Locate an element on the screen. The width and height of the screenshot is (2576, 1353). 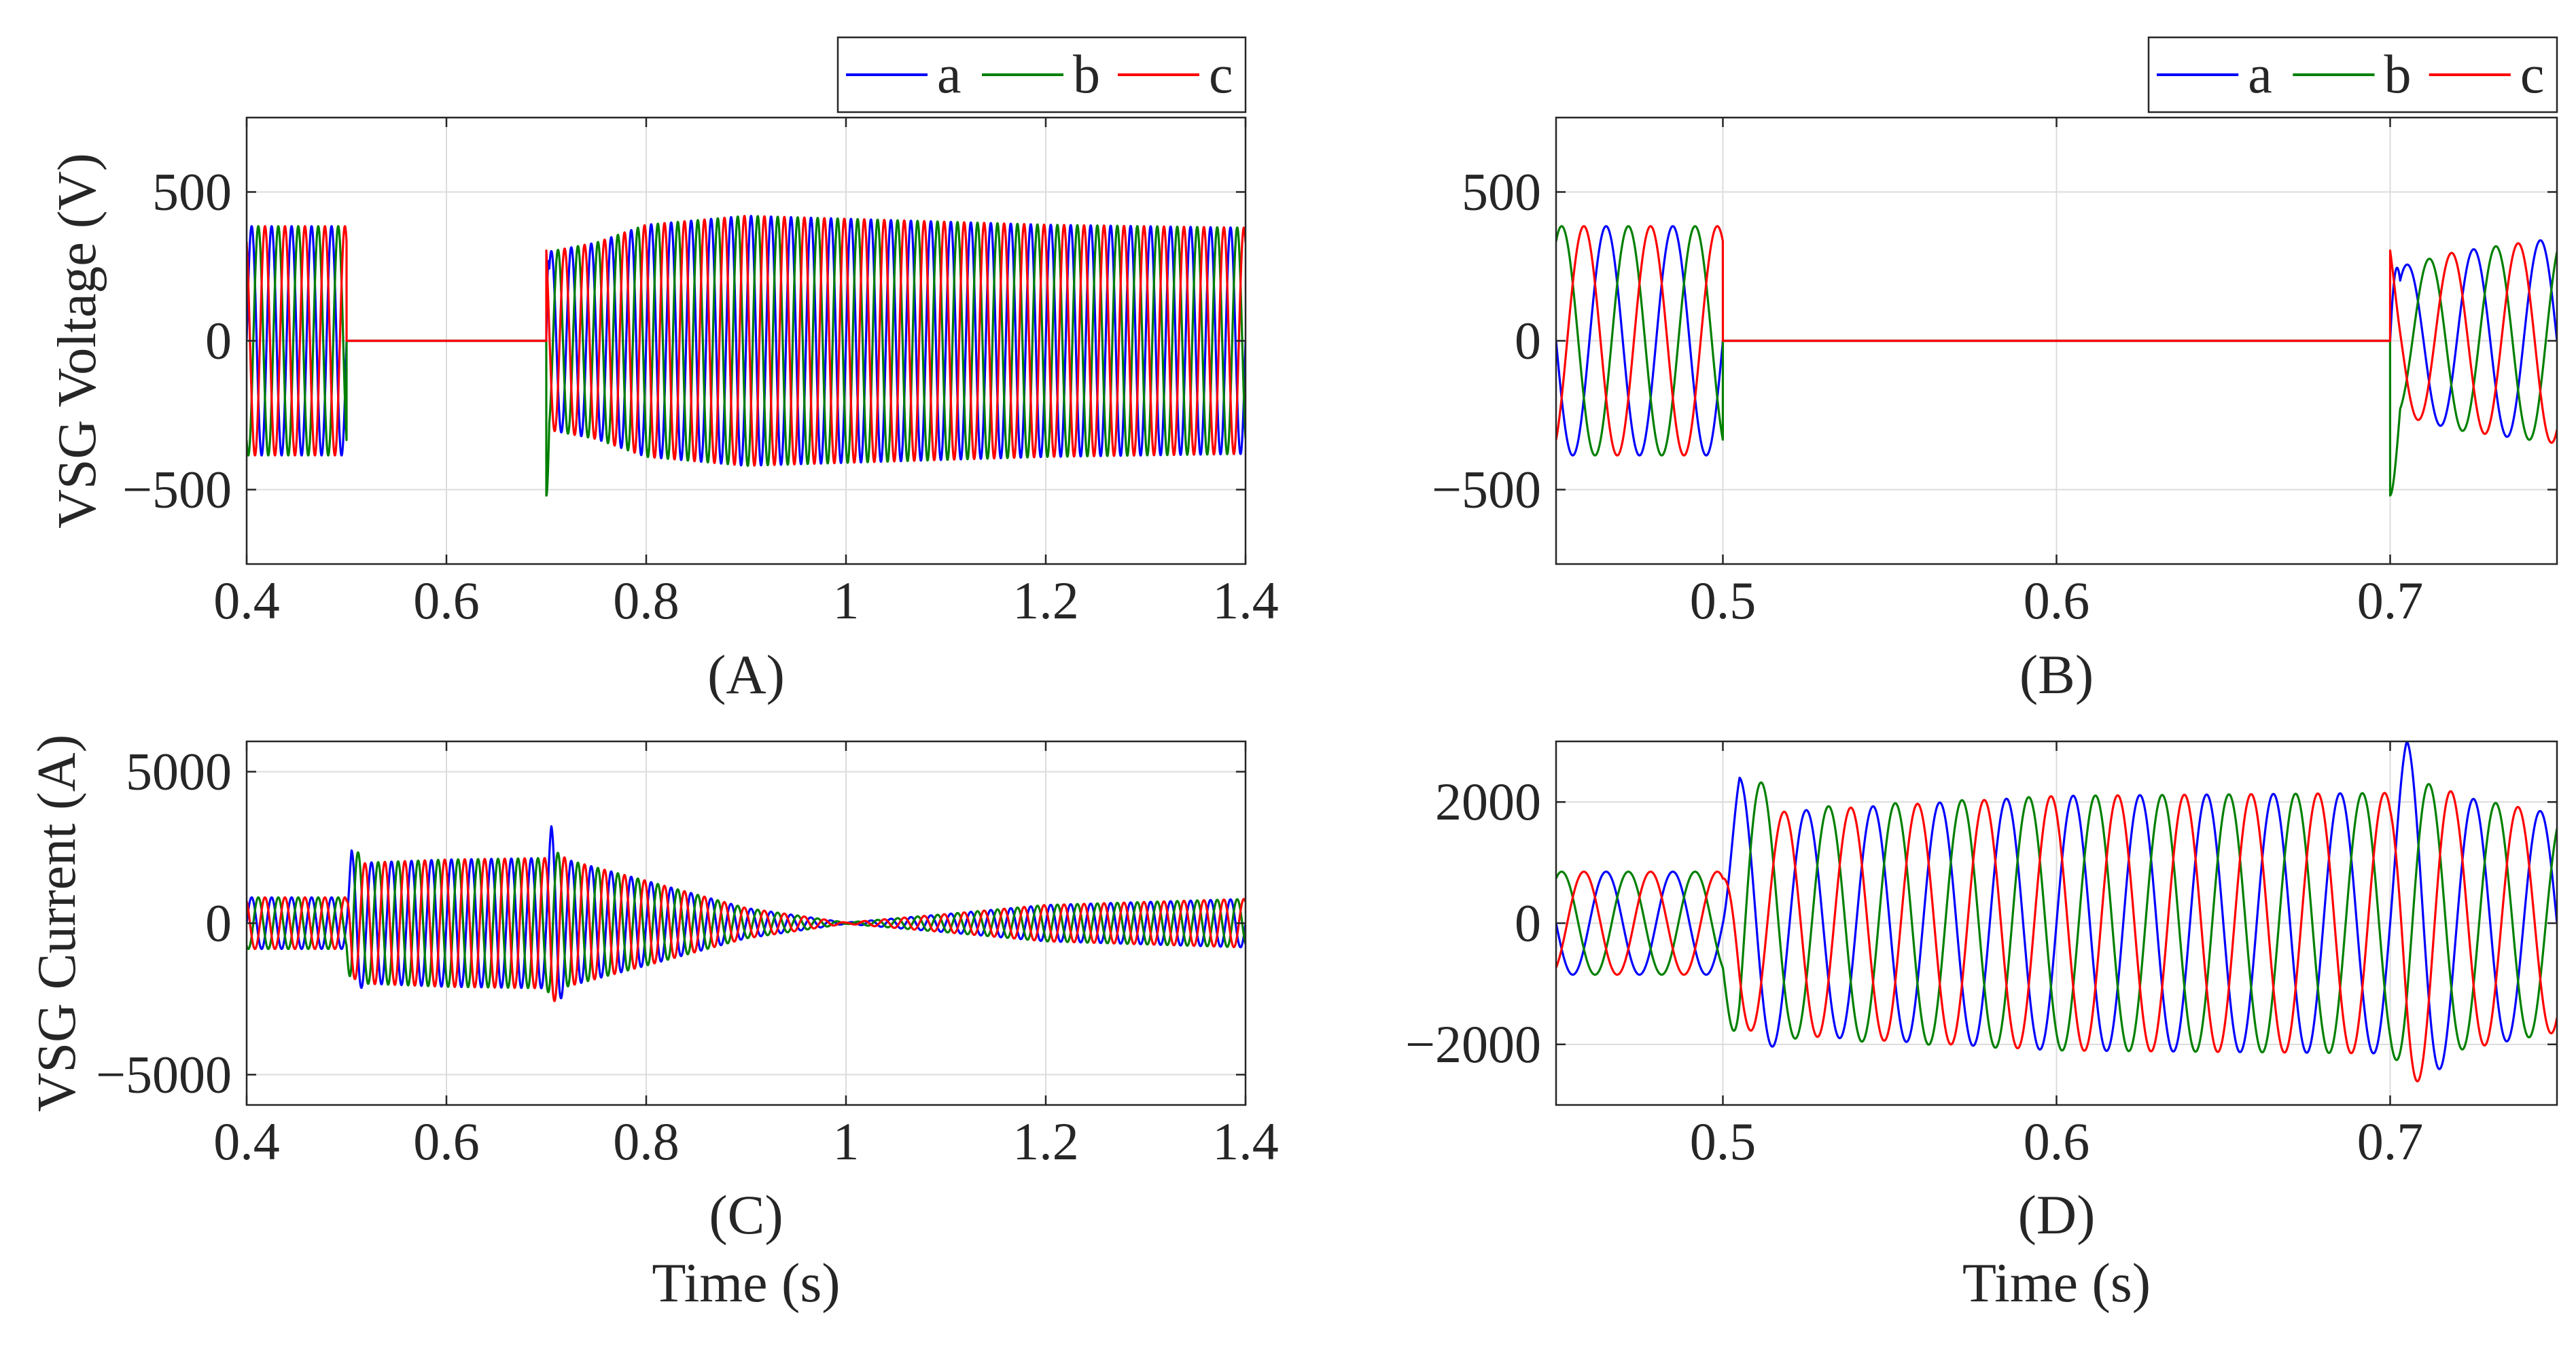
y-tick-label: 2000 is located at coordinates (1488, 801).